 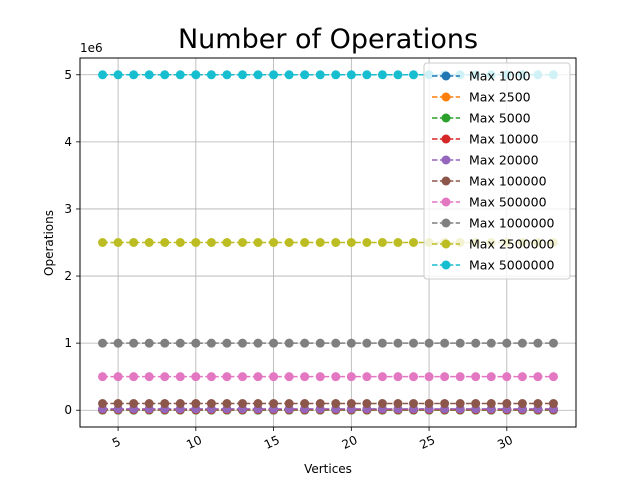 I want to click on y-tick-label: 0, so click(x=68, y=410).